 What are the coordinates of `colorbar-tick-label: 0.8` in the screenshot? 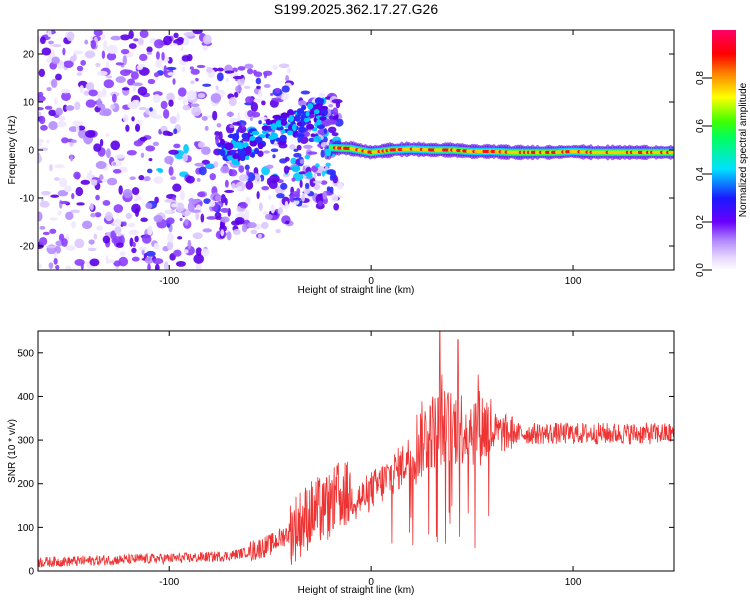 It's located at (700, 78).